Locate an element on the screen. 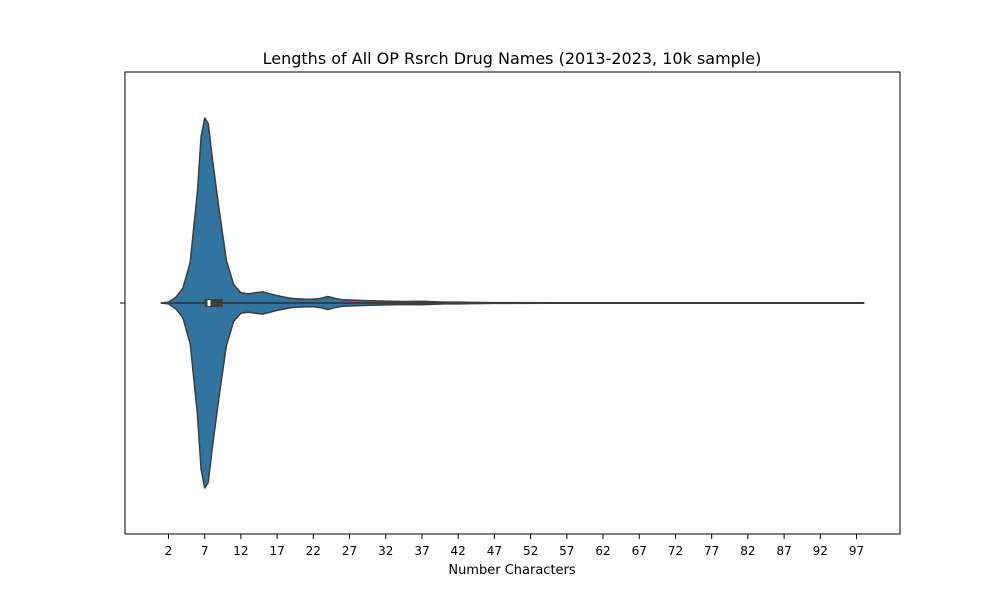  x-tick-label: 27 is located at coordinates (349, 551).